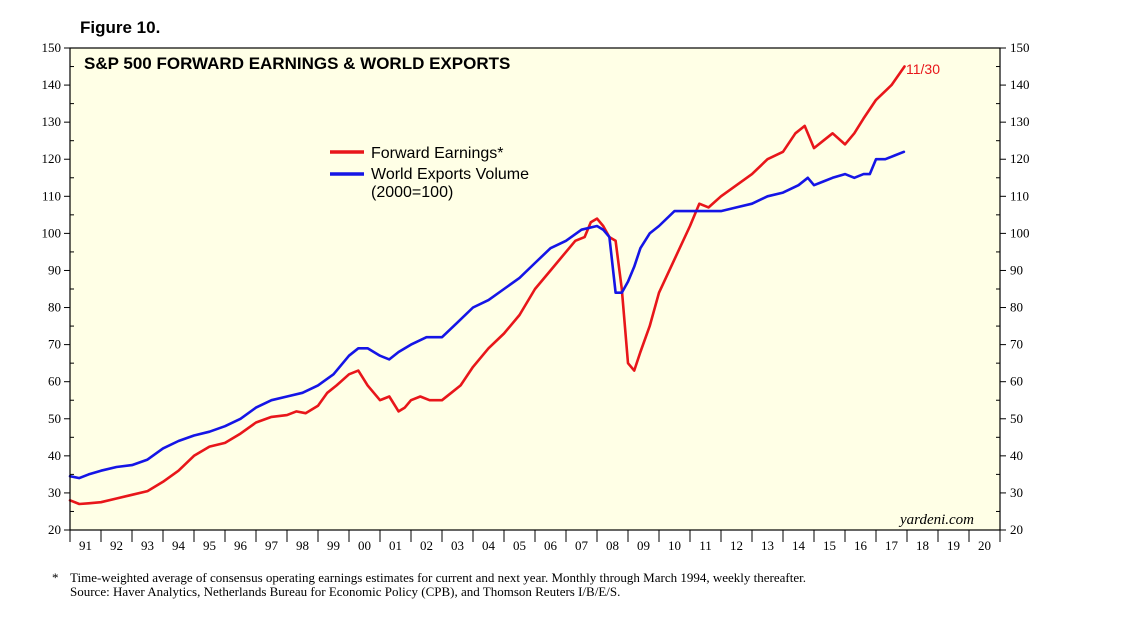 The height and width of the screenshot is (621, 1138). I want to click on y-tick-label-right: 70, so click(1016, 344).